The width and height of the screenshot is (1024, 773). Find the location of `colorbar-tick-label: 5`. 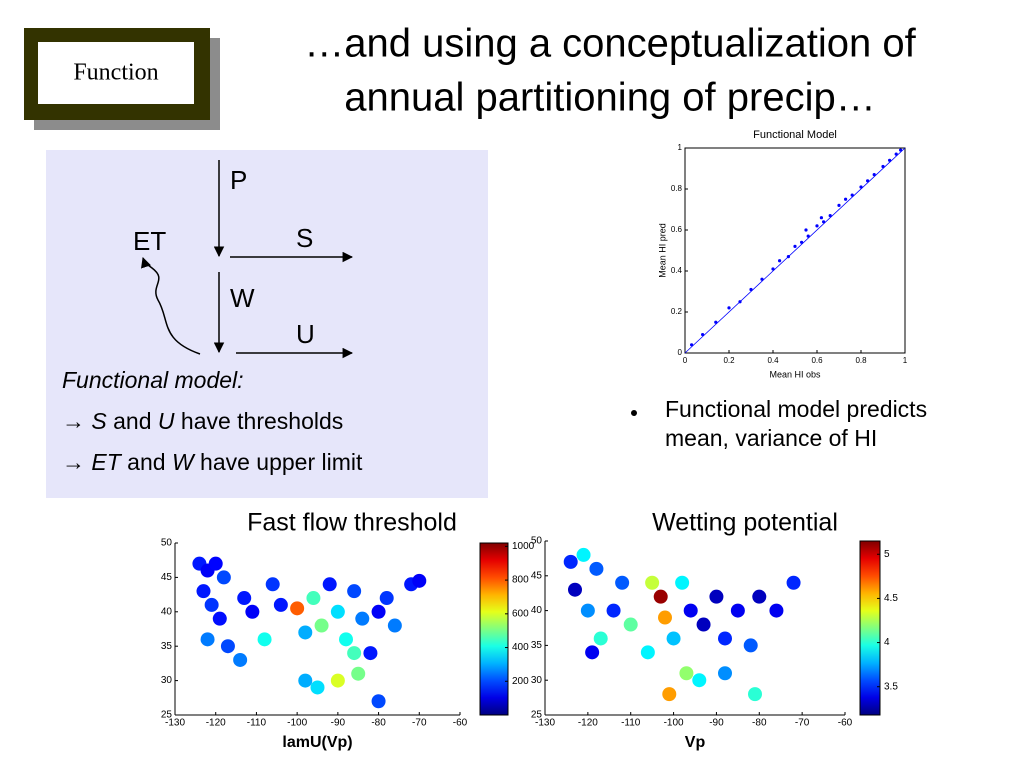

colorbar-tick-label: 5 is located at coordinates (887, 554).